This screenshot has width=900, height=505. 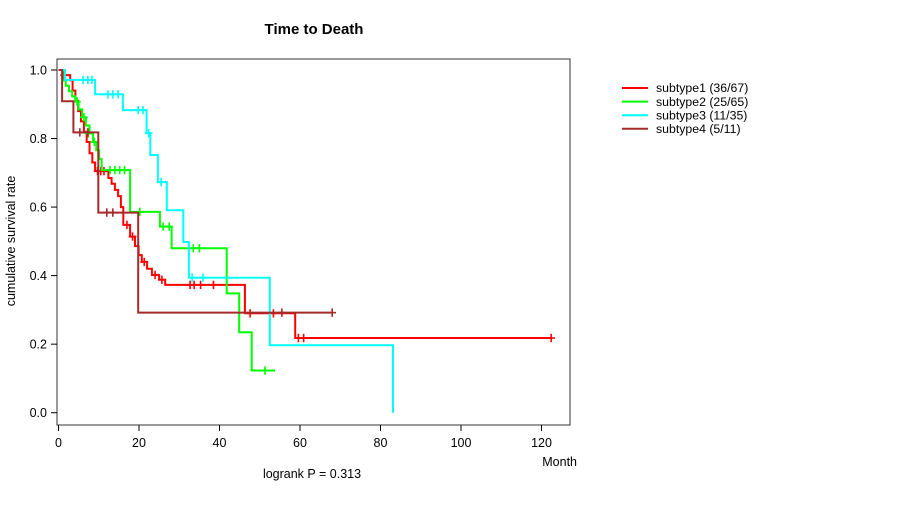 I want to click on x-axis-label: Month, so click(x=559, y=462).